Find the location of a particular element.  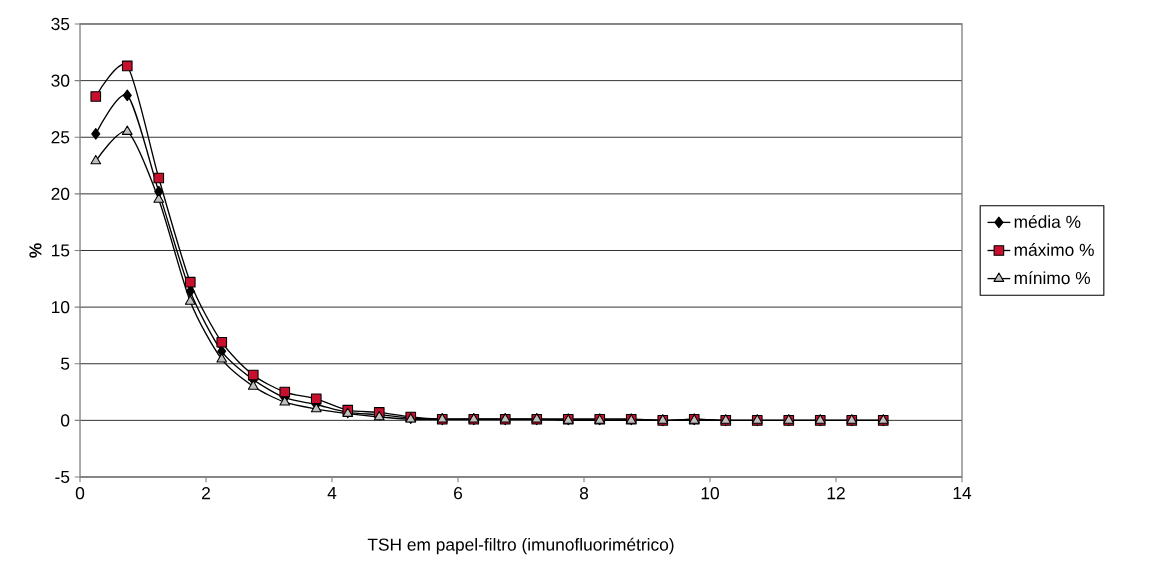

y-tick-label: 15 is located at coordinates (61, 250).